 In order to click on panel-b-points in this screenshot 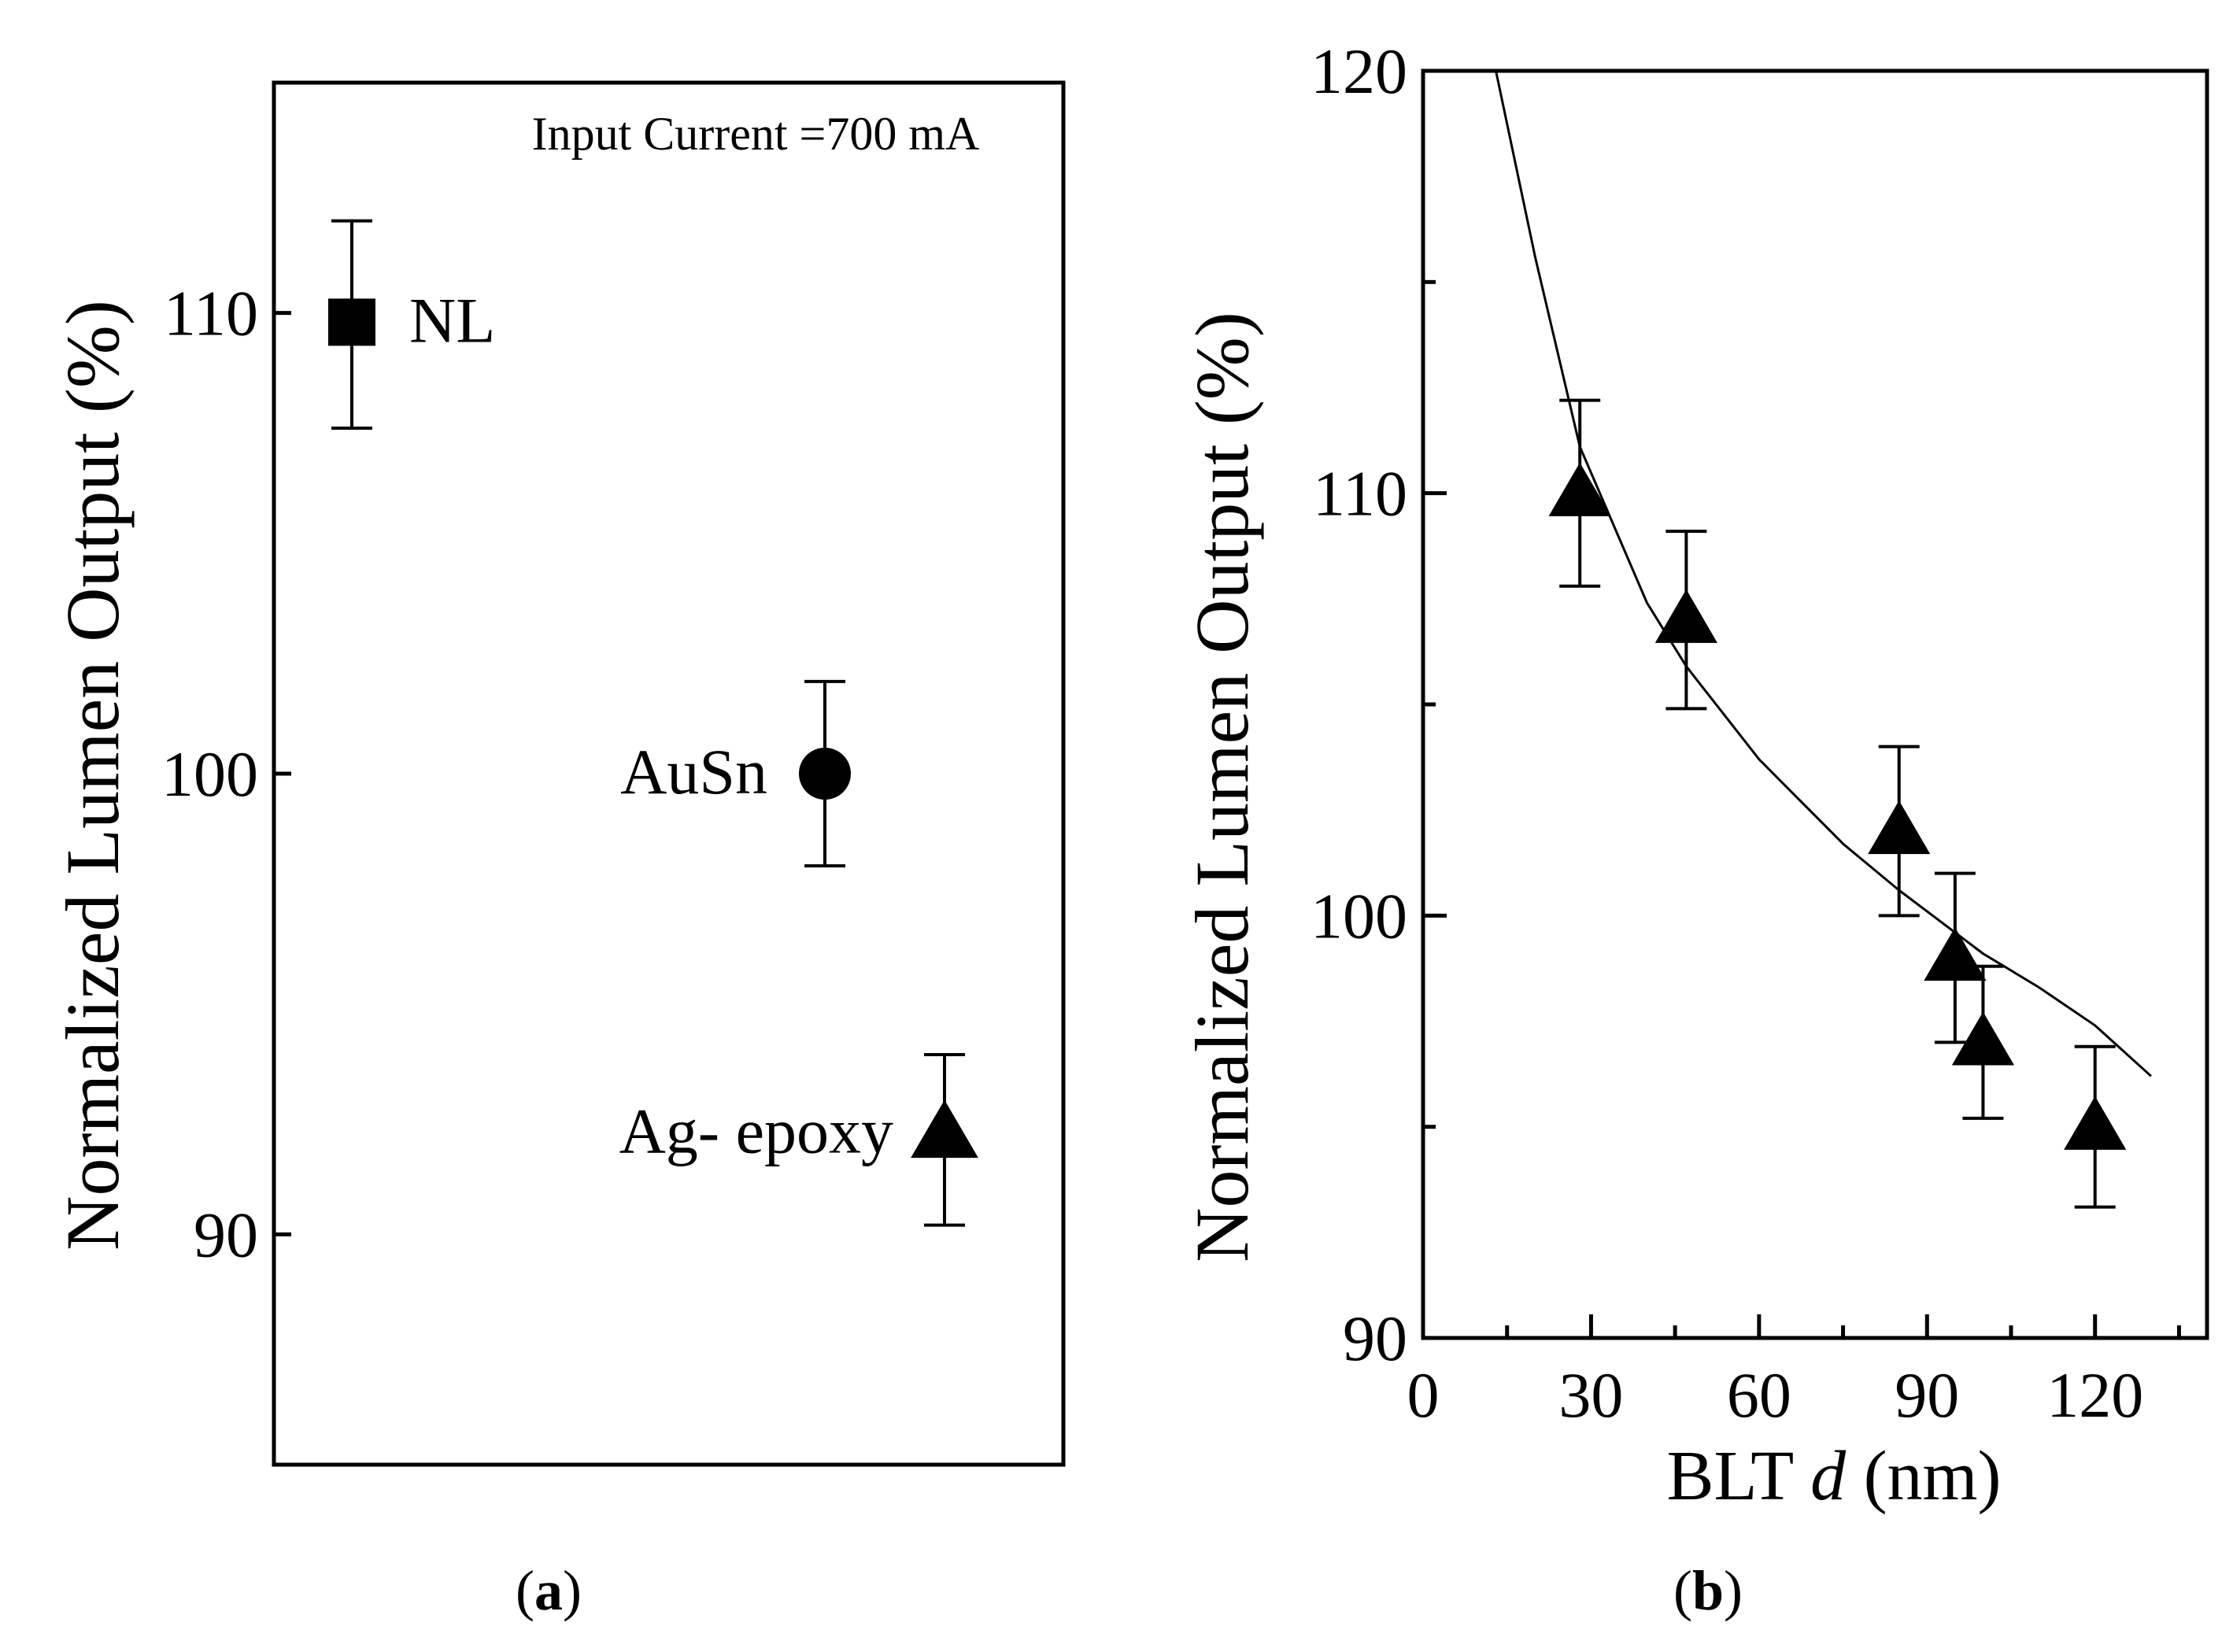, I will do `click(1837, 804)`.